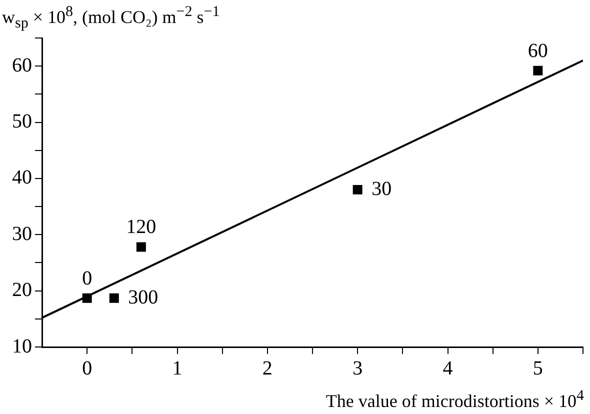  I want to click on annotation: 300, so click(143, 297).